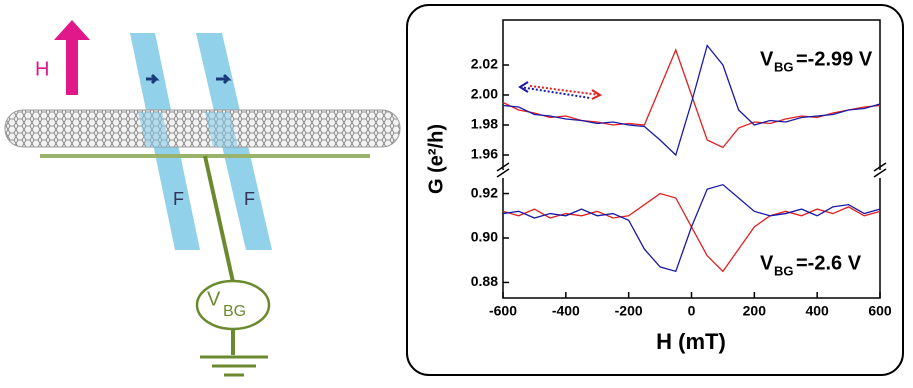  Describe the element at coordinates (436, 159) in the screenshot. I see `y-axis-label: G (e²/h)` at that location.